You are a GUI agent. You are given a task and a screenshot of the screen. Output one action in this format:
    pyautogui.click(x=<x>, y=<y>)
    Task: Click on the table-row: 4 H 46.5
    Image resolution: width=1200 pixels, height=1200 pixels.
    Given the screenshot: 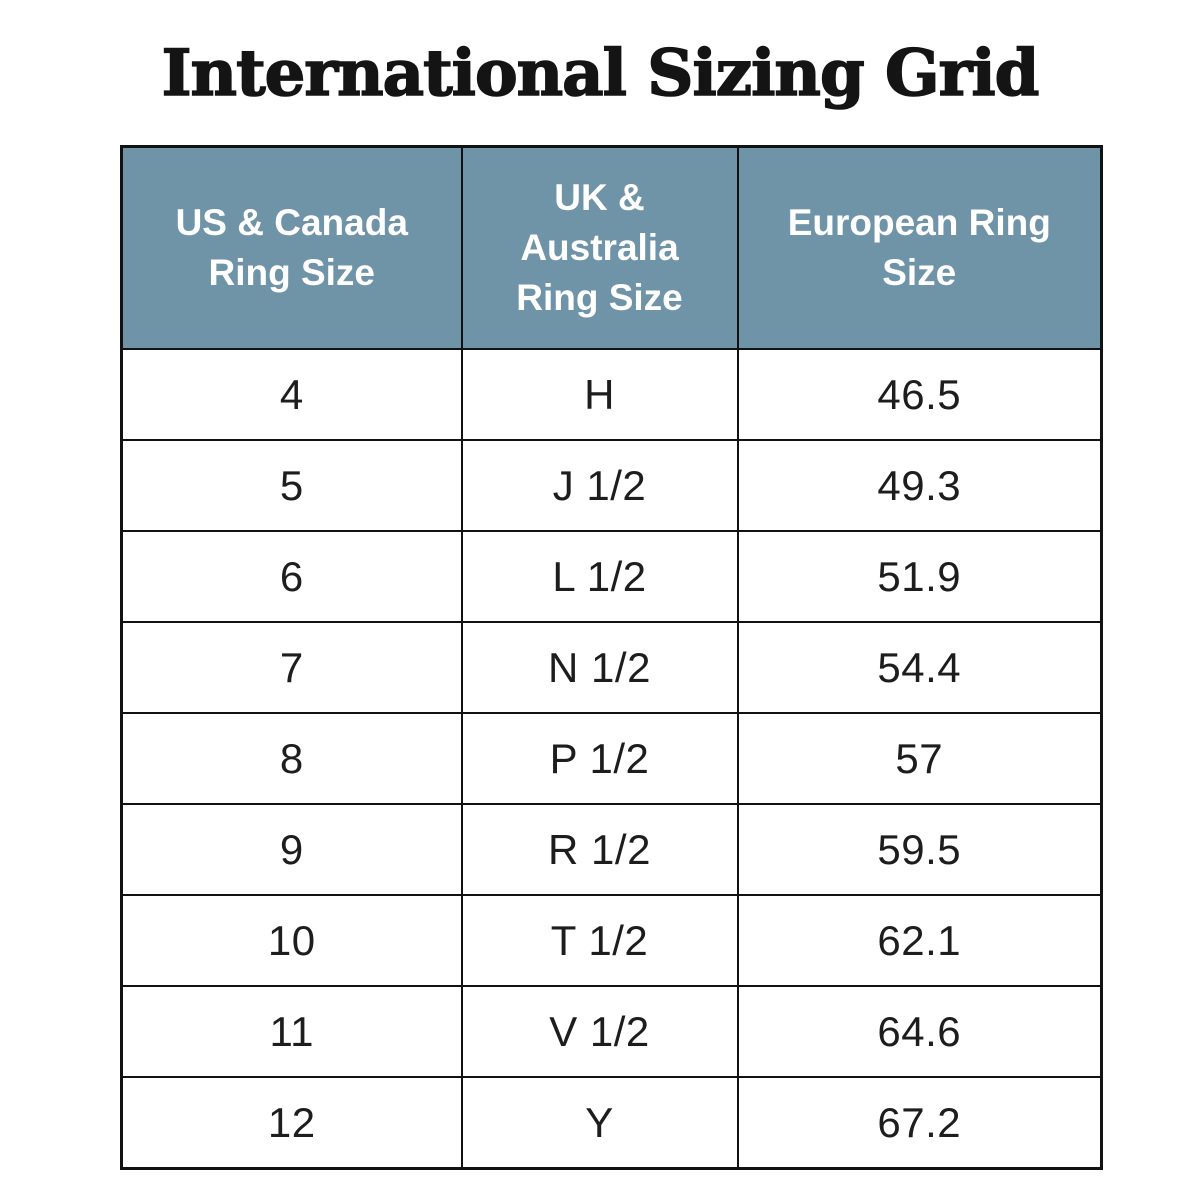 What is the action you would take?
    pyautogui.click(x=611, y=394)
    